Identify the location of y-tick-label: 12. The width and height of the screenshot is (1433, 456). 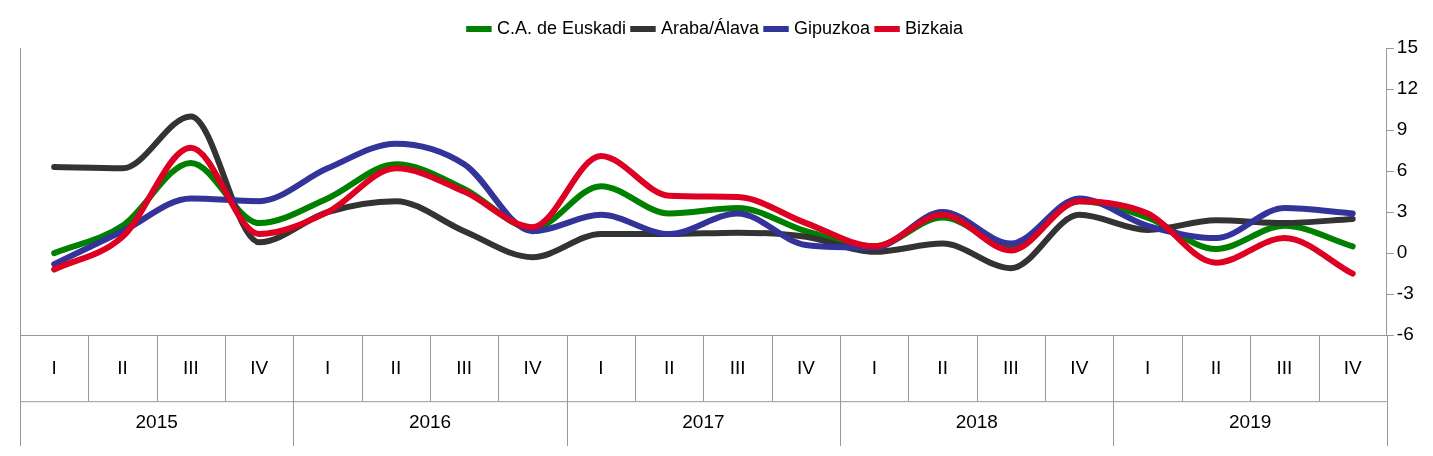
(1407, 88).